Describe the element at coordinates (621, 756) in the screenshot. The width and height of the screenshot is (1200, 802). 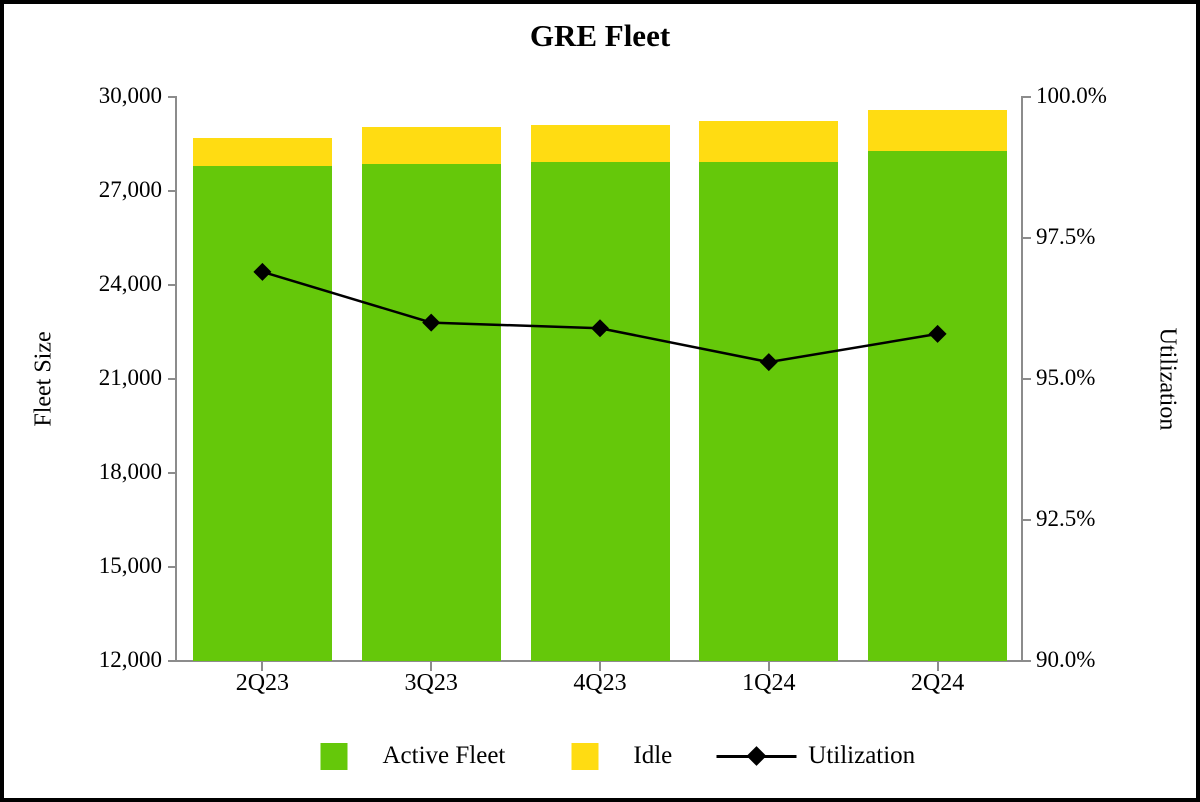
I see `legend-item-idle: Idle` at that location.